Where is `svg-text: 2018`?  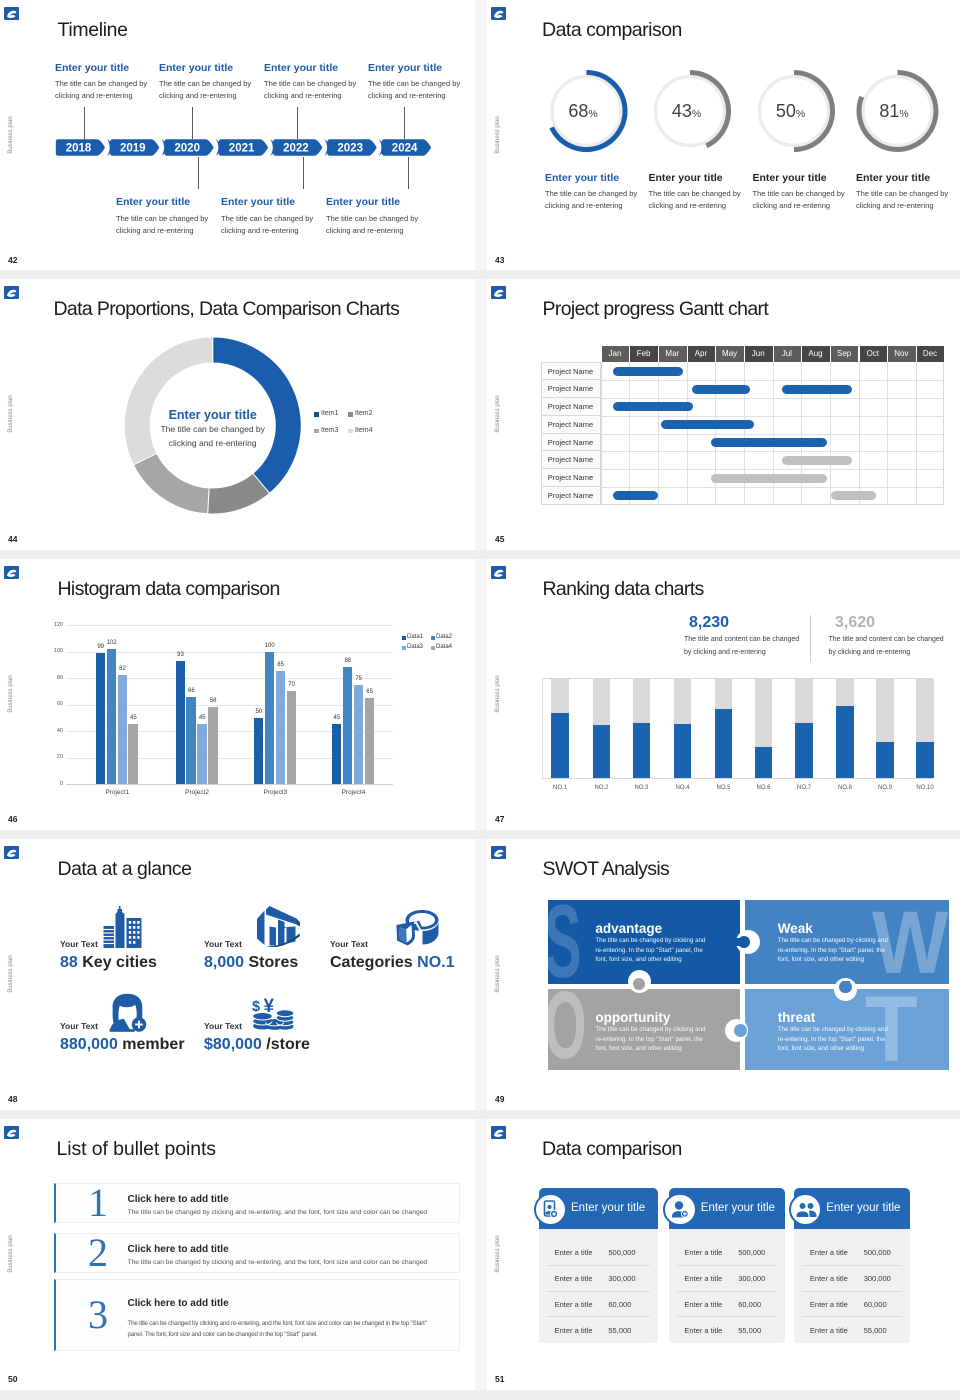
svg-text: 2018 is located at coordinates (79, 149).